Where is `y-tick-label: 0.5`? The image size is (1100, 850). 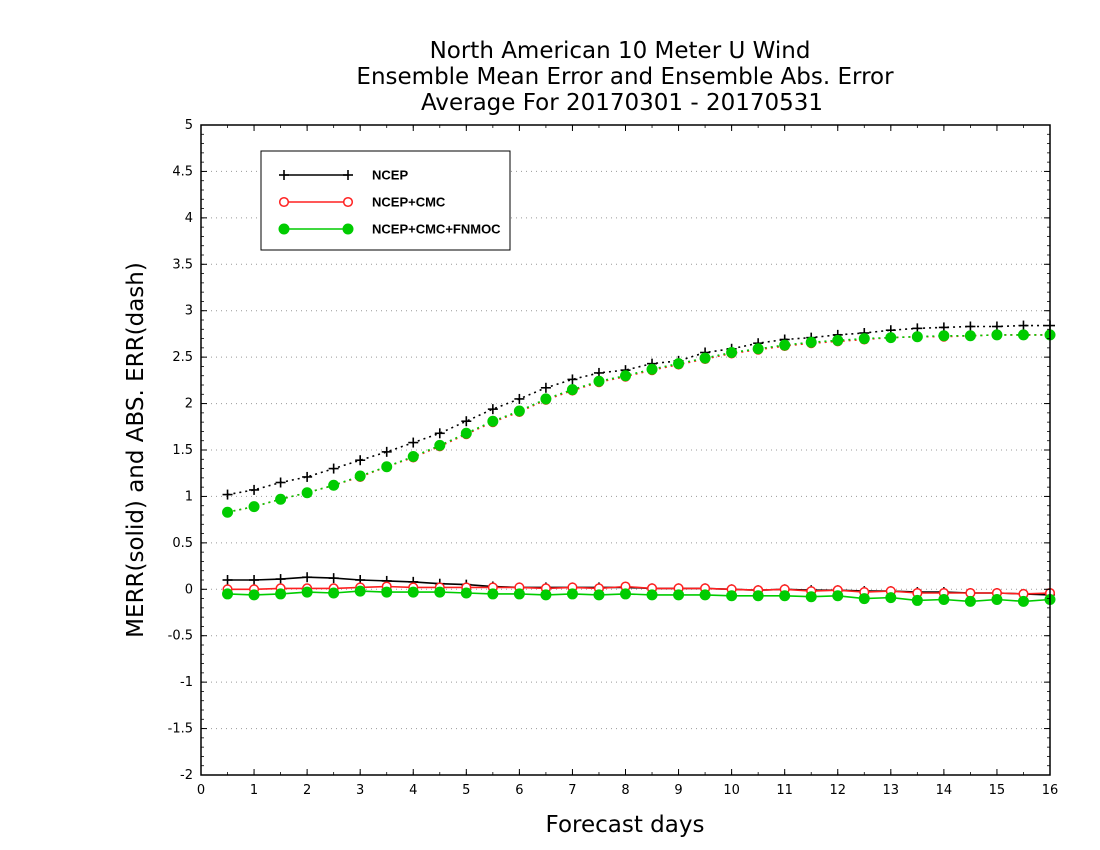 y-tick-label: 0.5 is located at coordinates (182, 543).